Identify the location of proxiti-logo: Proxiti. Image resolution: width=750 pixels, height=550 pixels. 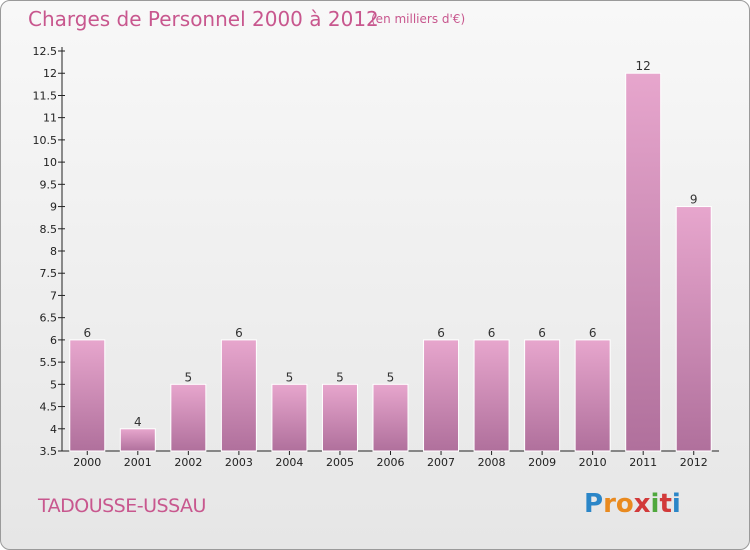
(632, 504).